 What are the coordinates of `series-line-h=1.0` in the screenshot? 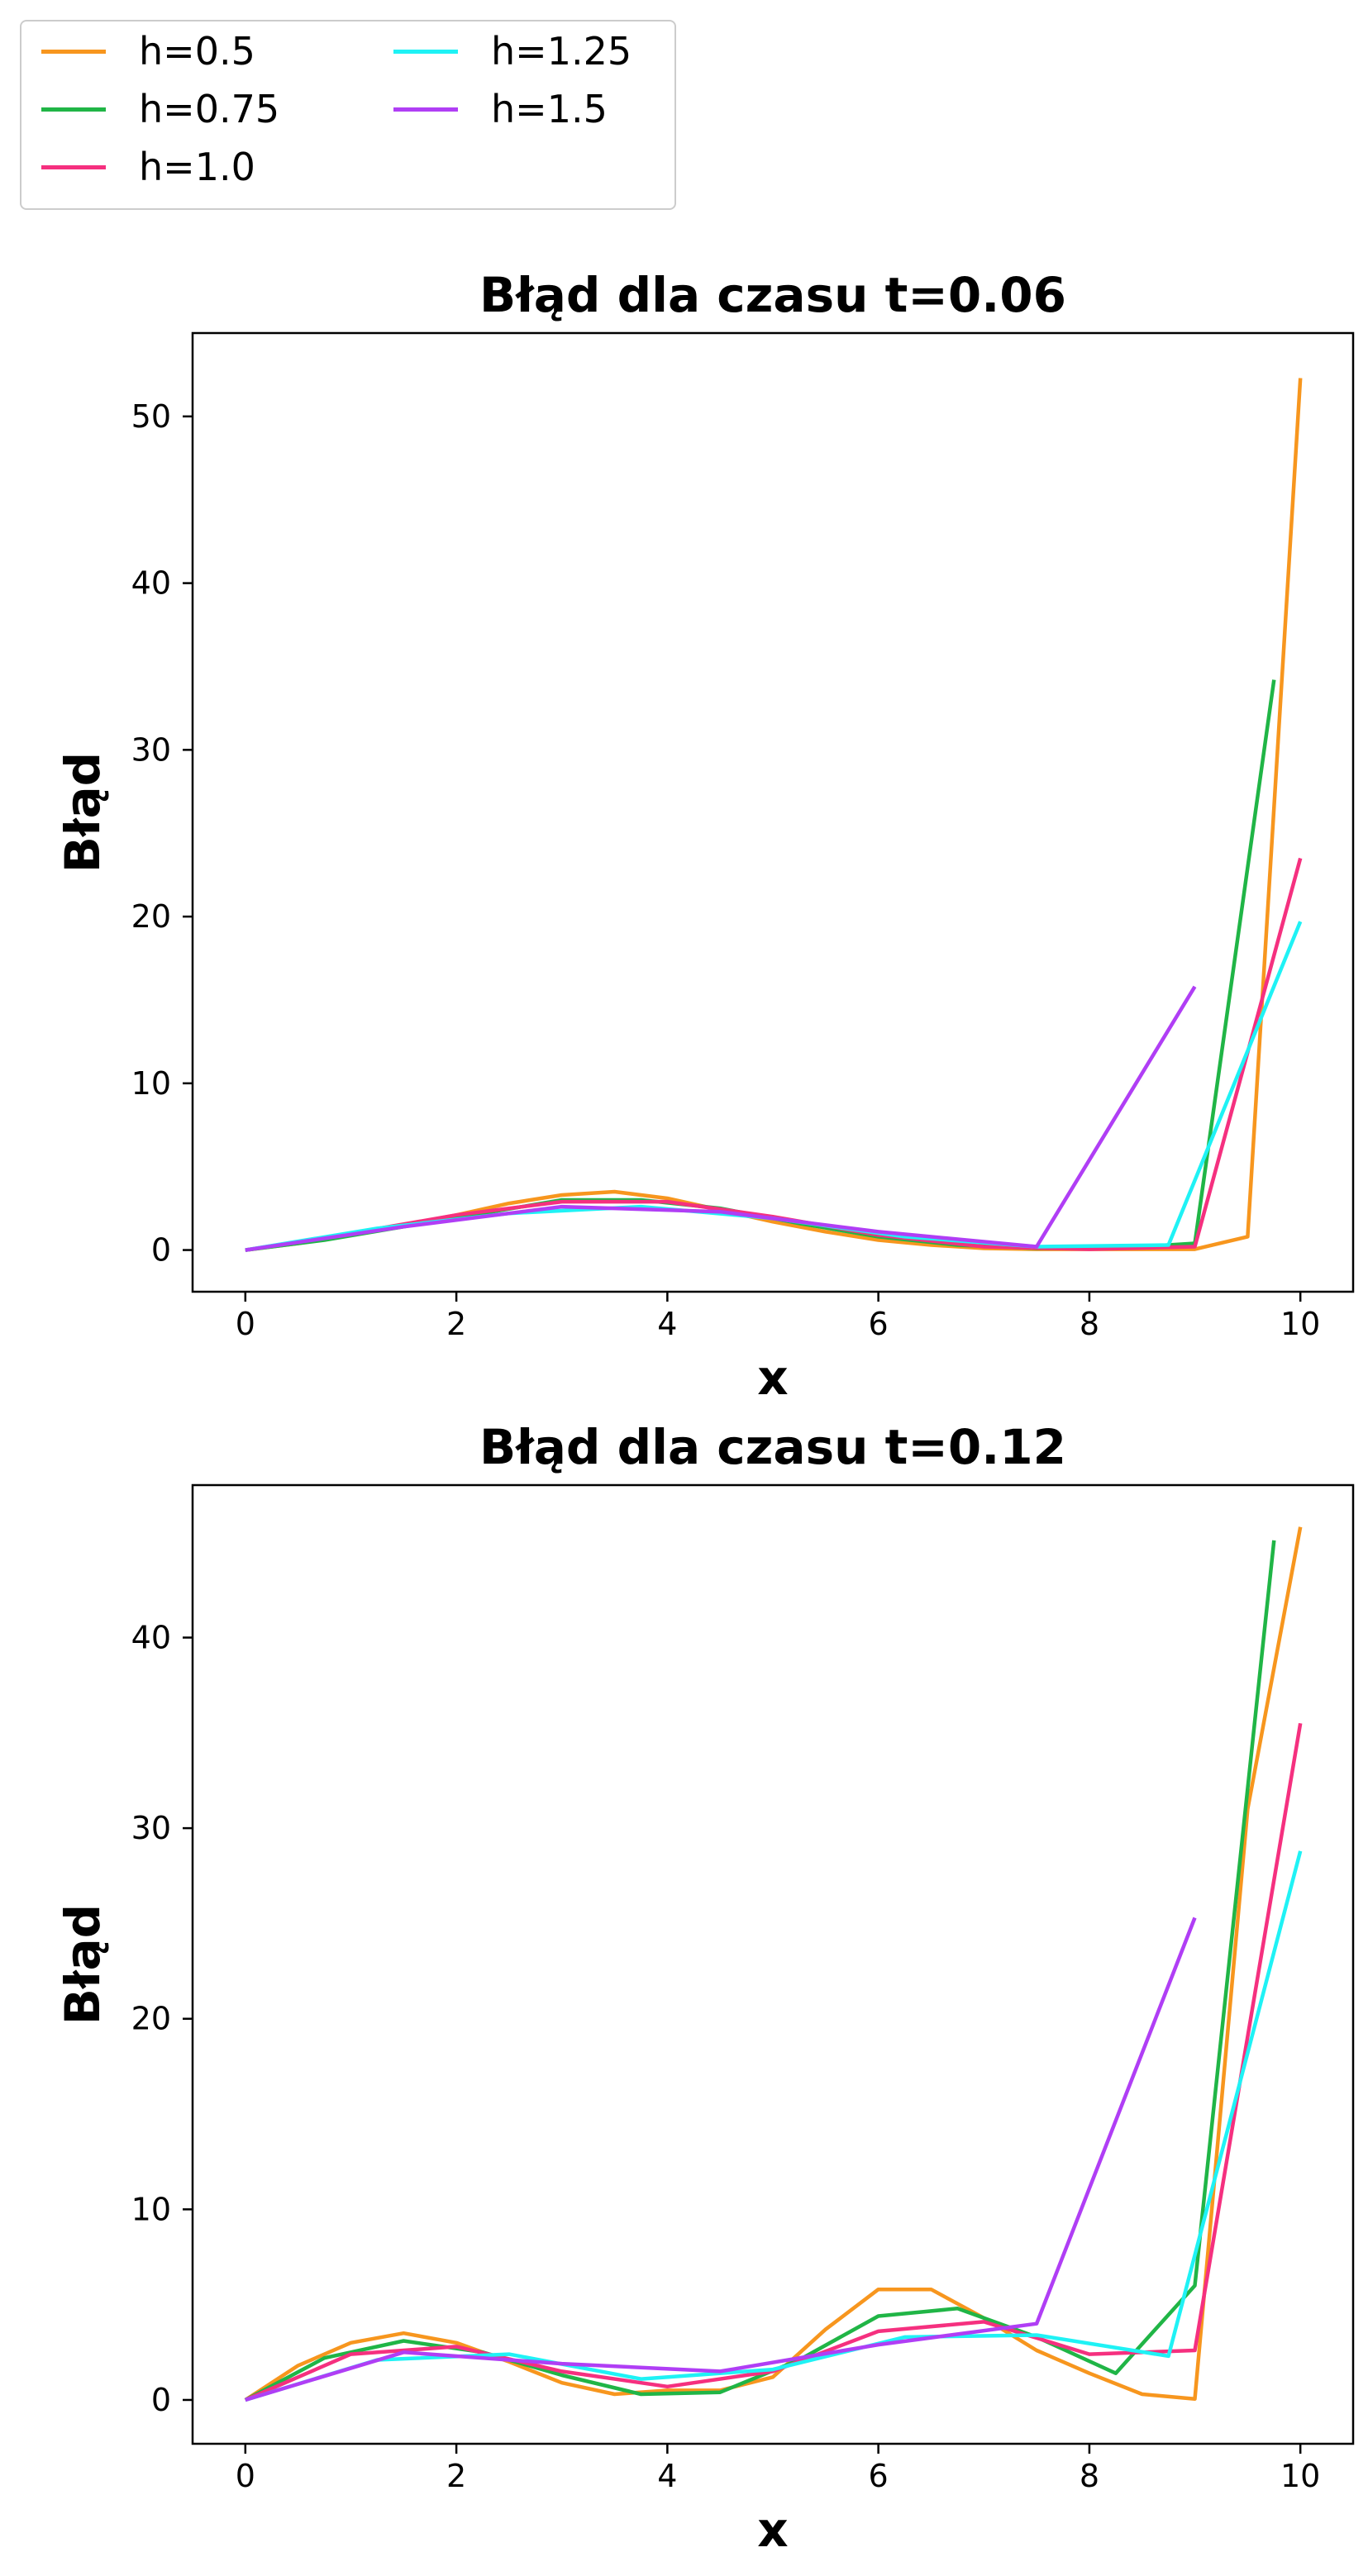 It's located at (774, 1055).